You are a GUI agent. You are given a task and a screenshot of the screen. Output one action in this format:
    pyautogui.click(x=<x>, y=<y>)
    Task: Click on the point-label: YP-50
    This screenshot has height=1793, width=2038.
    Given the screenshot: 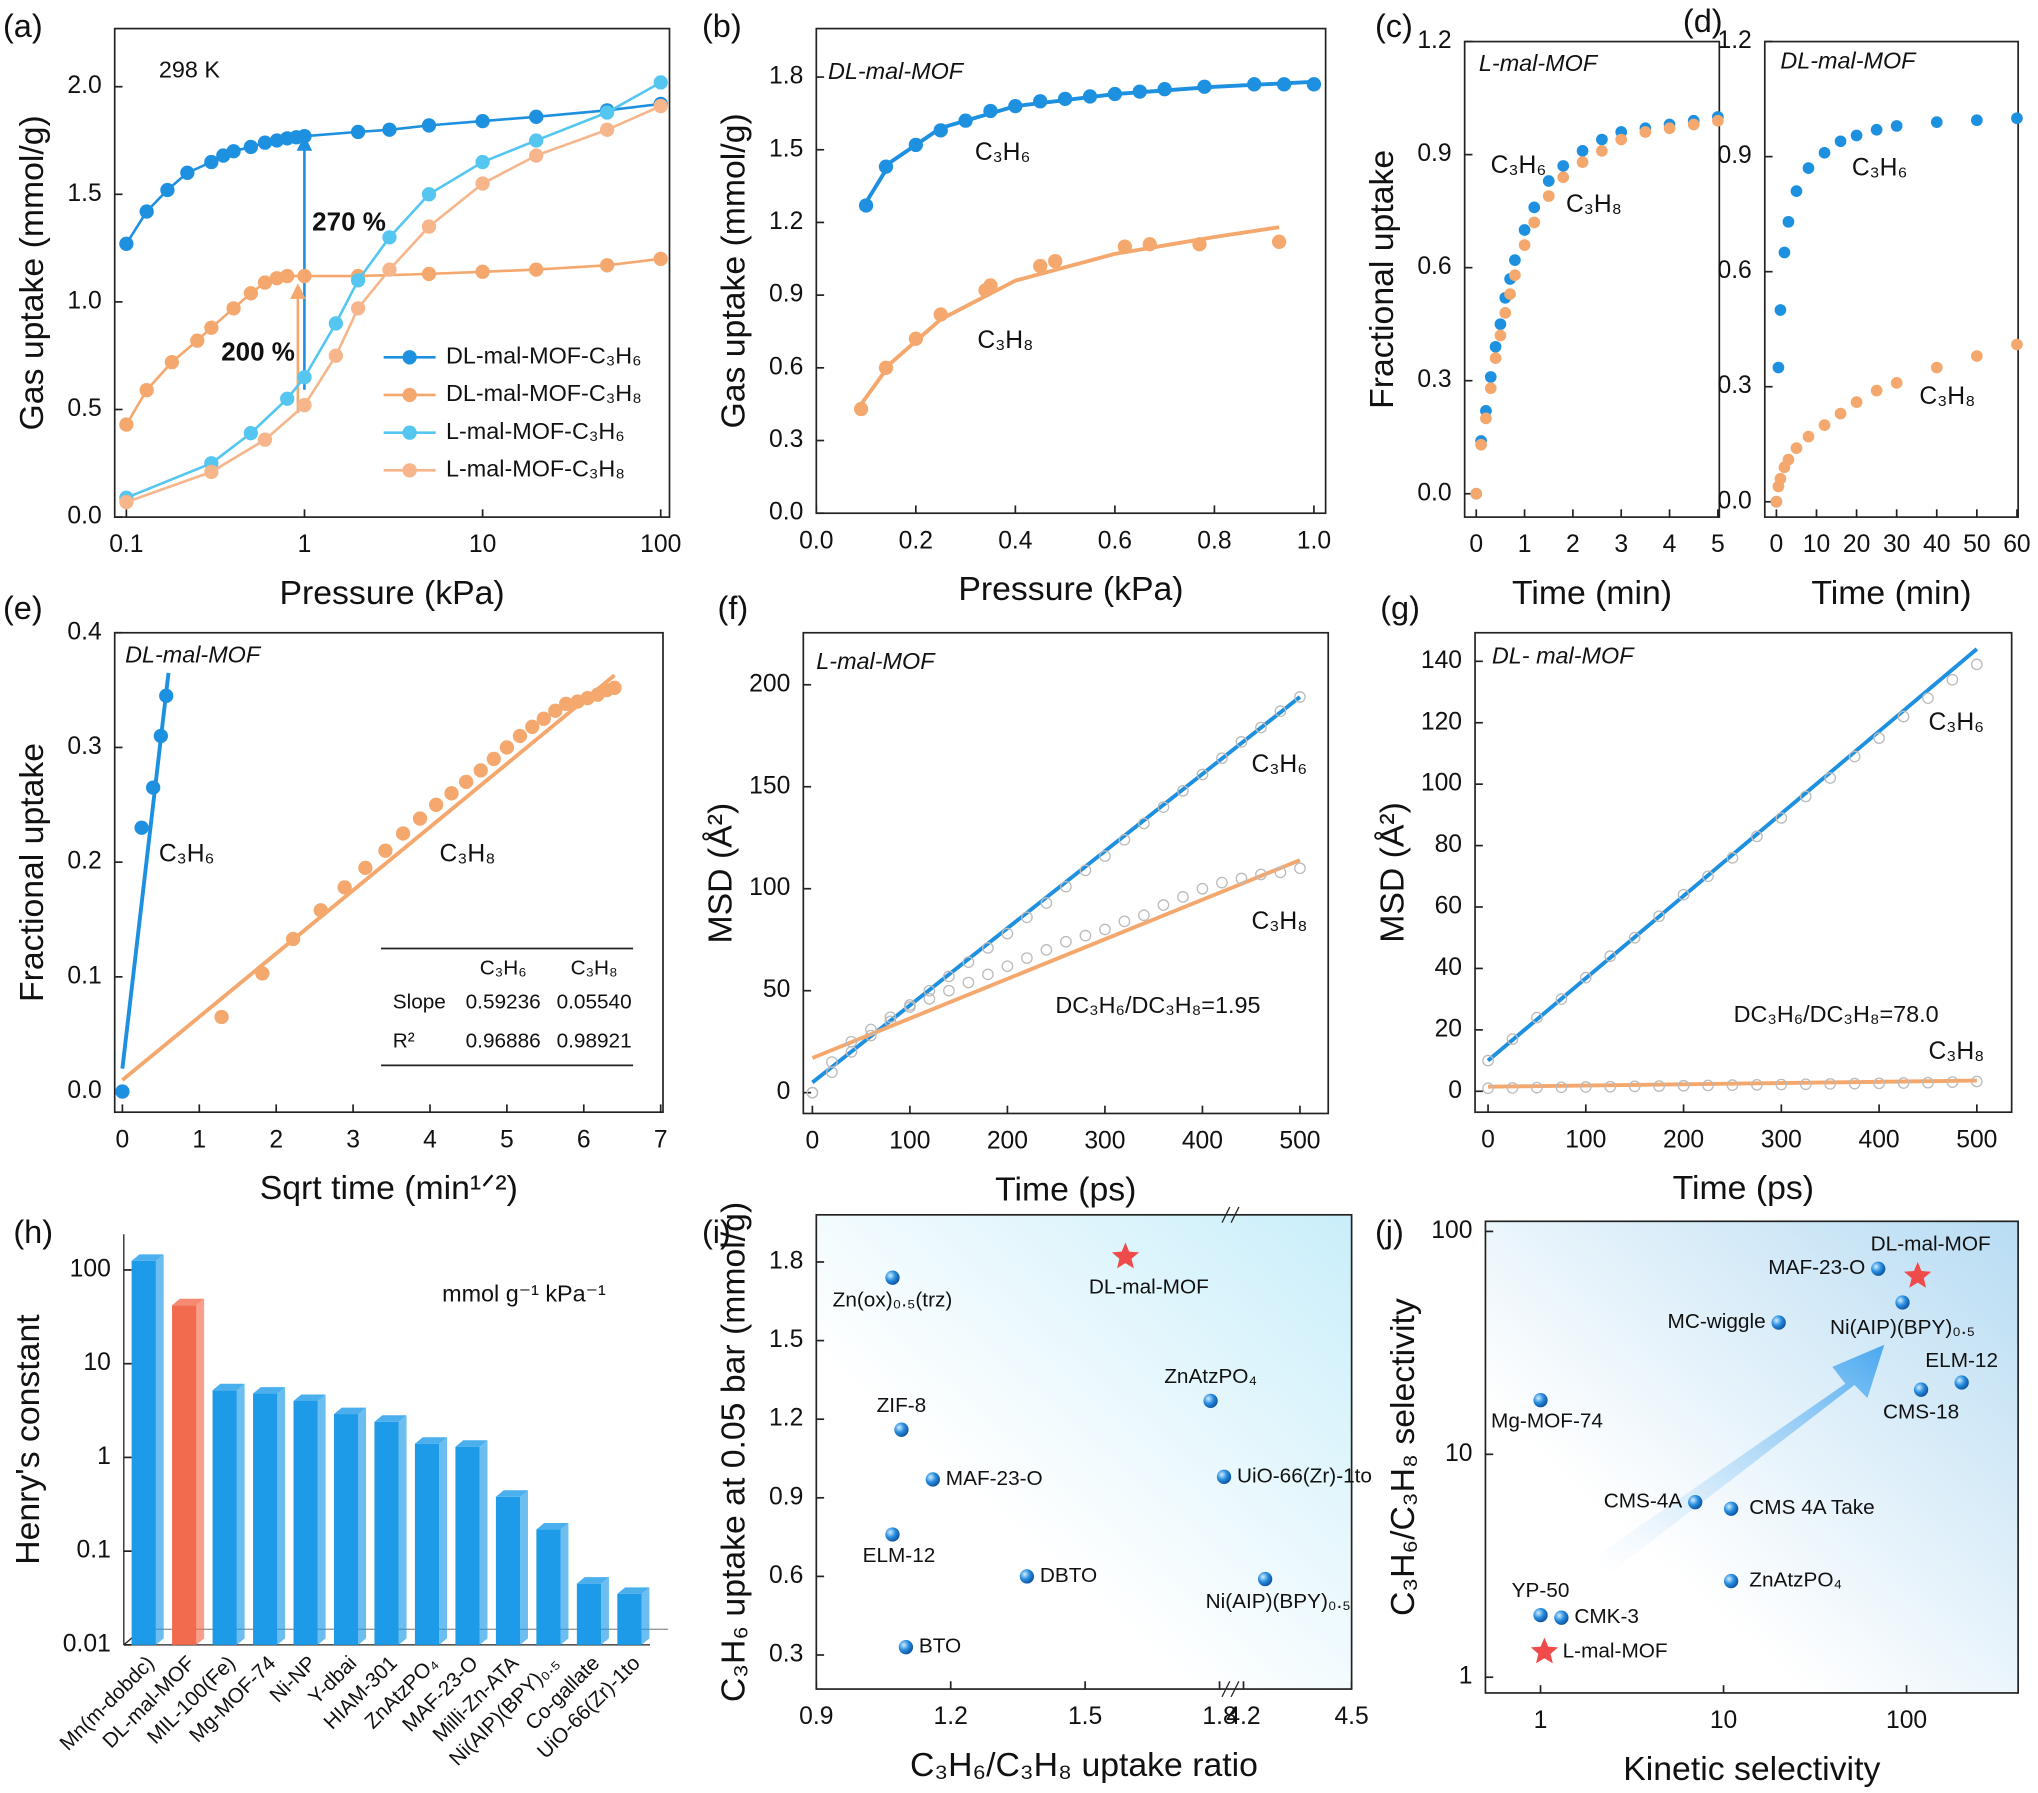 What is the action you would take?
    pyautogui.click(x=1541, y=1590)
    